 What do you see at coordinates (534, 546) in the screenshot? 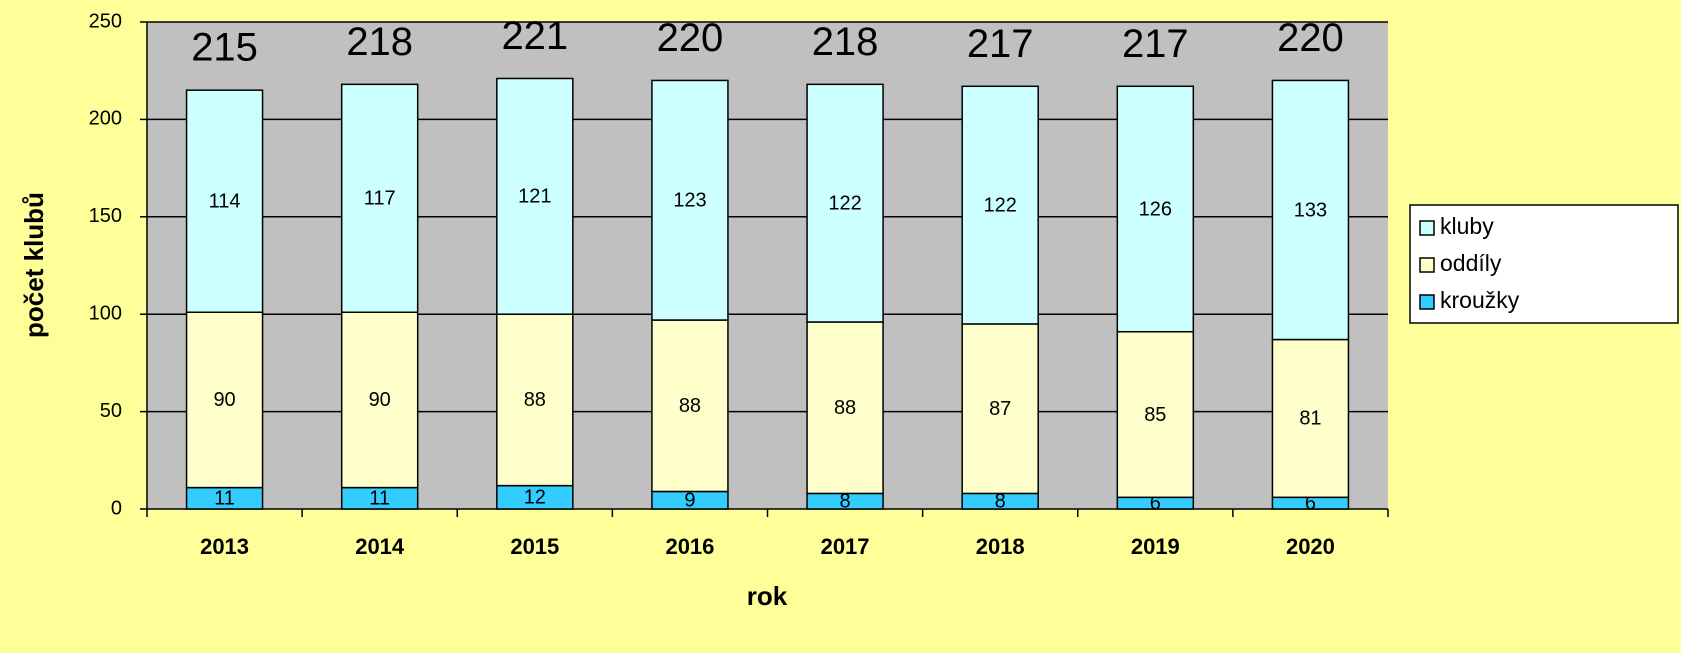
I see `x-tick-label: 2015` at bounding box center [534, 546].